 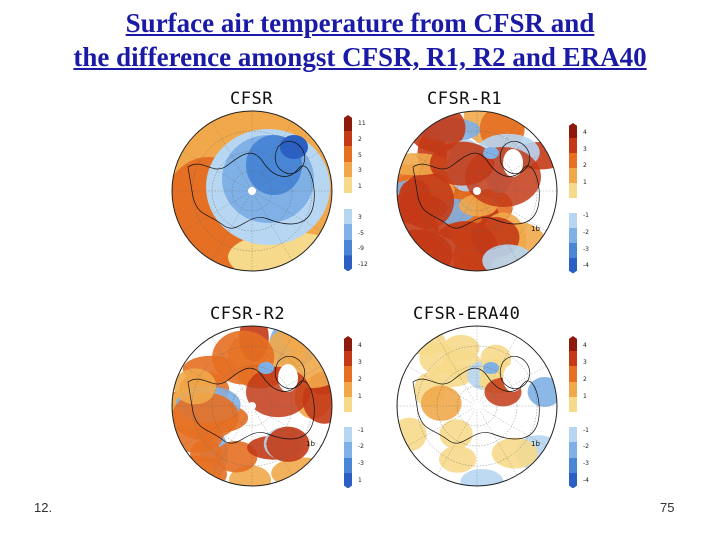 I want to click on map-panel-cfsr: CFSR 11 2 5 3 1 3 -5 -9 -12, so click(x=265, y=182).